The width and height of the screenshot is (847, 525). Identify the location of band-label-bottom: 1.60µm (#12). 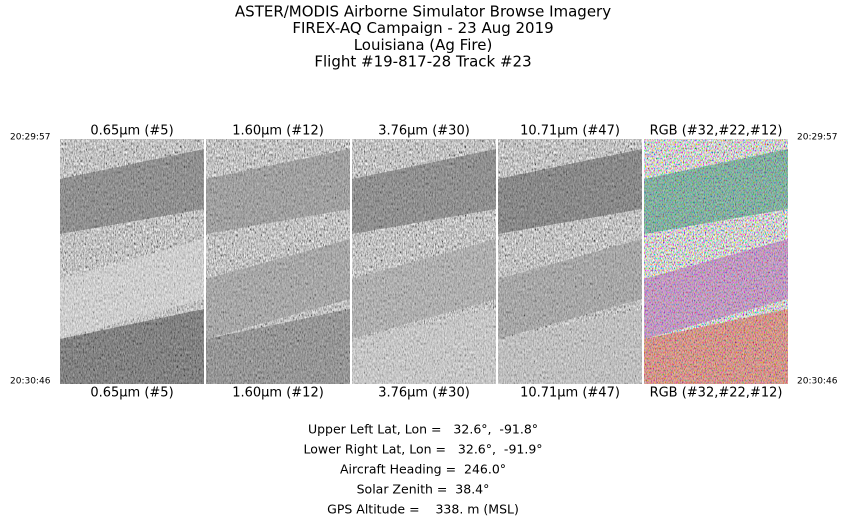
(278, 393).